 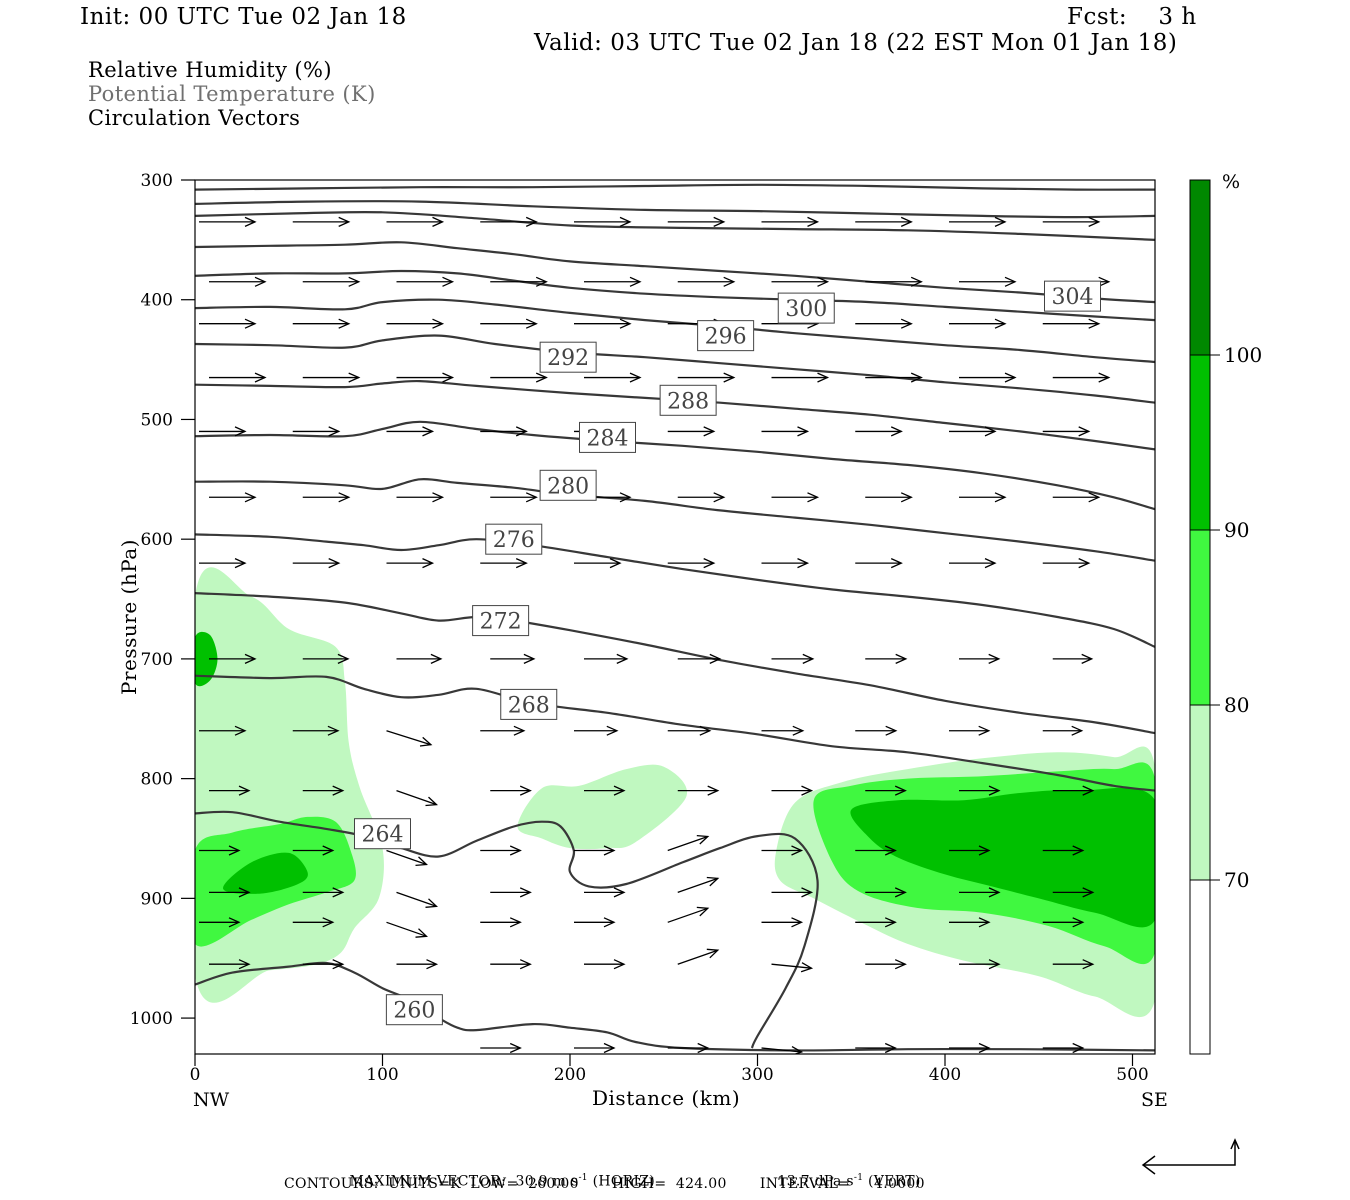 I want to click on contour-label-280: 280, so click(x=568, y=486).